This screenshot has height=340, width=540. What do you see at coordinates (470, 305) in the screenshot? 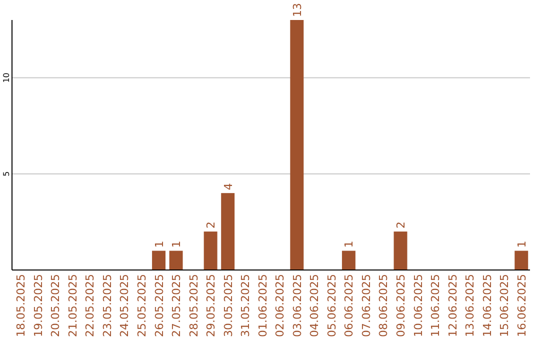
I see `x-tick-label: 13.06.2025` at bounding box center [470, 305].